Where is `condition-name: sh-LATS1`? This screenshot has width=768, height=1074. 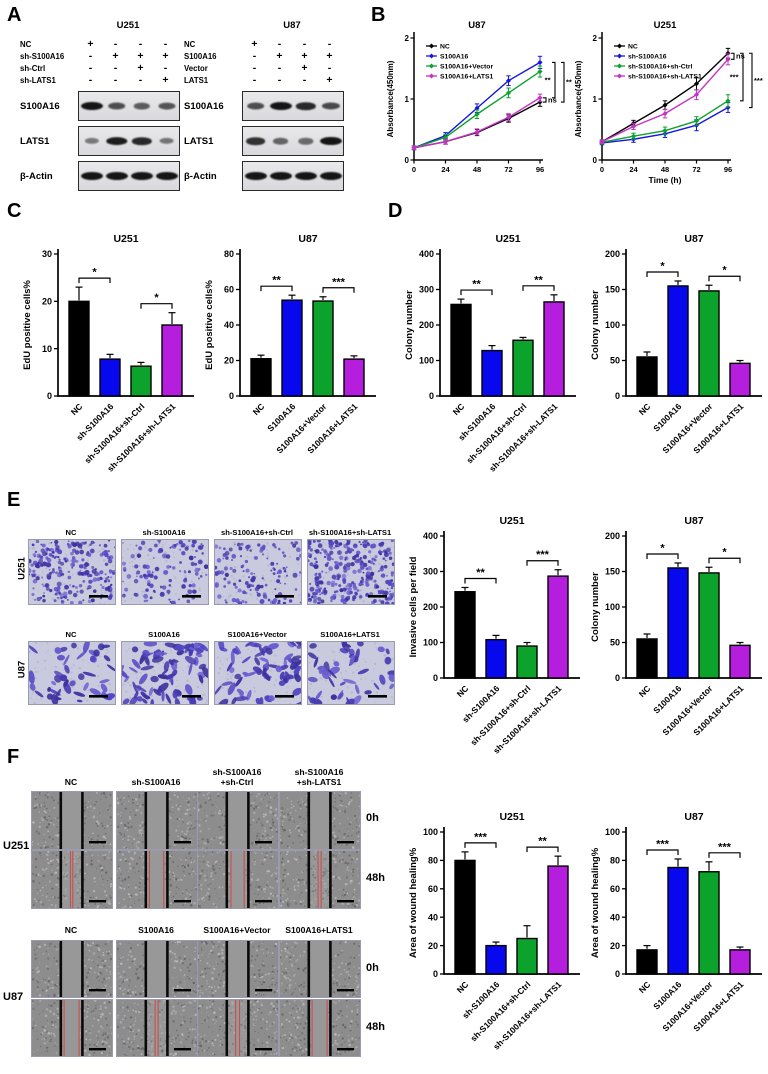
condition-name: sh-LATS1 is located at coordinates (38, 80).